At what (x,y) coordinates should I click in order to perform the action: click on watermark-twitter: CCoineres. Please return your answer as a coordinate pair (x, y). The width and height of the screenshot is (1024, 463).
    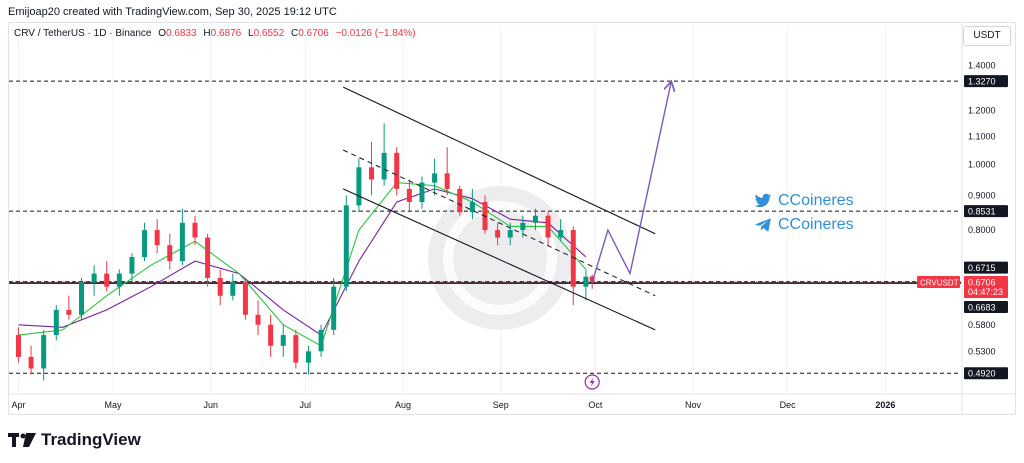
    Looking at the image, I should click on (804, 201).